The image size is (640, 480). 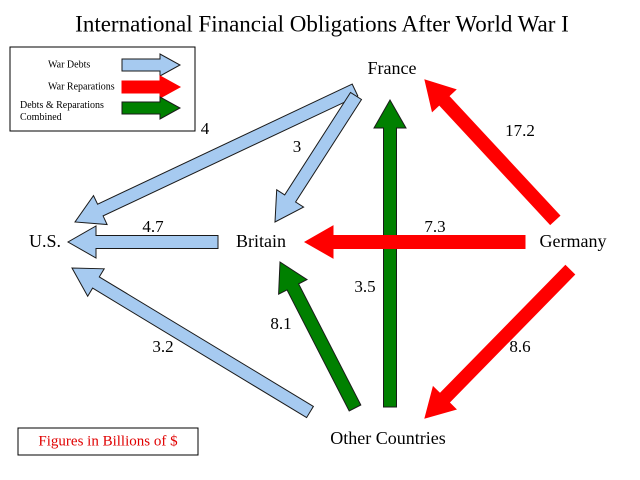 I want to click on node-label: Germany, so click(x=573, y=241).